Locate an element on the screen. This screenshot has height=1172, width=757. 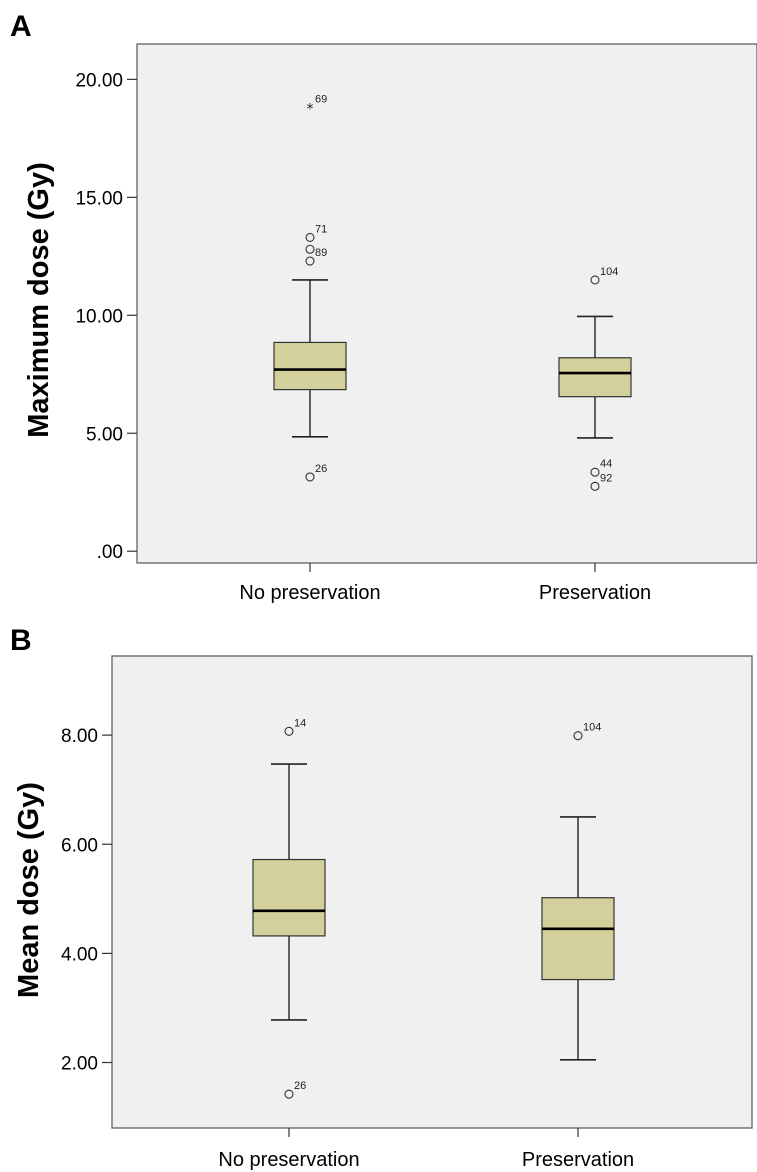
outlier-star: * is located at coordinates (310, 110).